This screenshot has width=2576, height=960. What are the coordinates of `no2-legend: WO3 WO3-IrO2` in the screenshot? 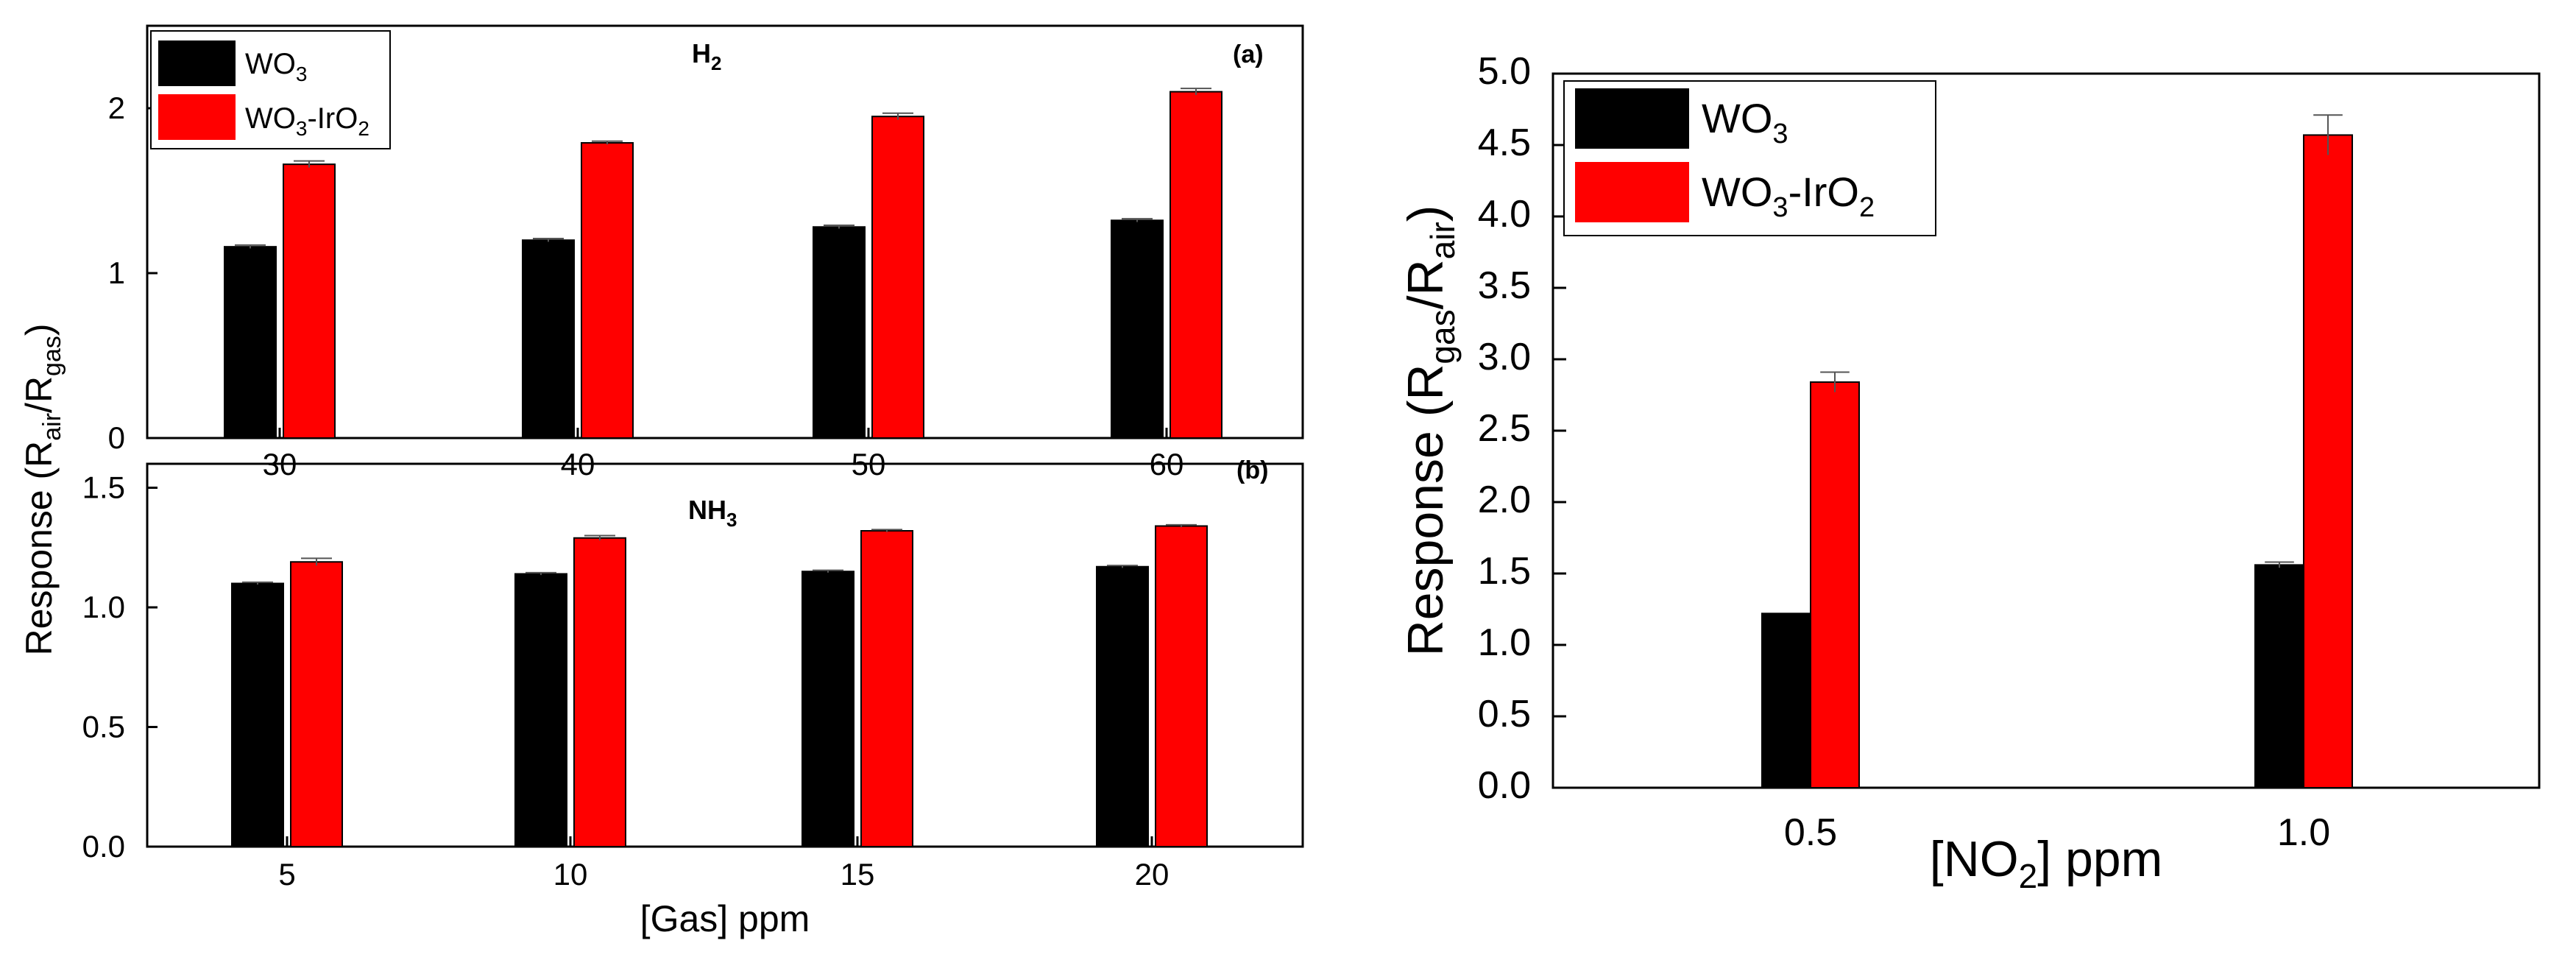 It's located at (1749, 158).